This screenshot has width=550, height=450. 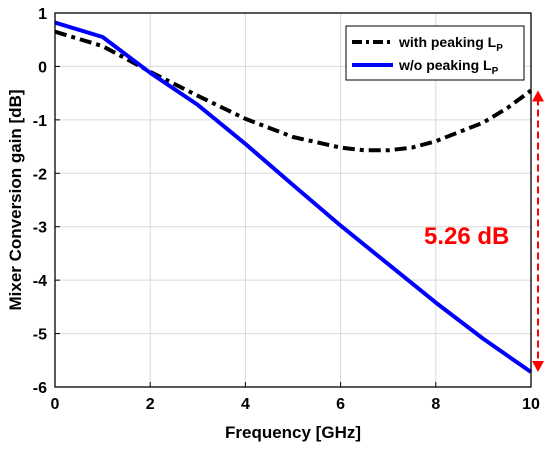 What do you see at coordinates (40, 335) in the screenshot?
I see `y-tick-label: -5` at bounding box center [40, 335].